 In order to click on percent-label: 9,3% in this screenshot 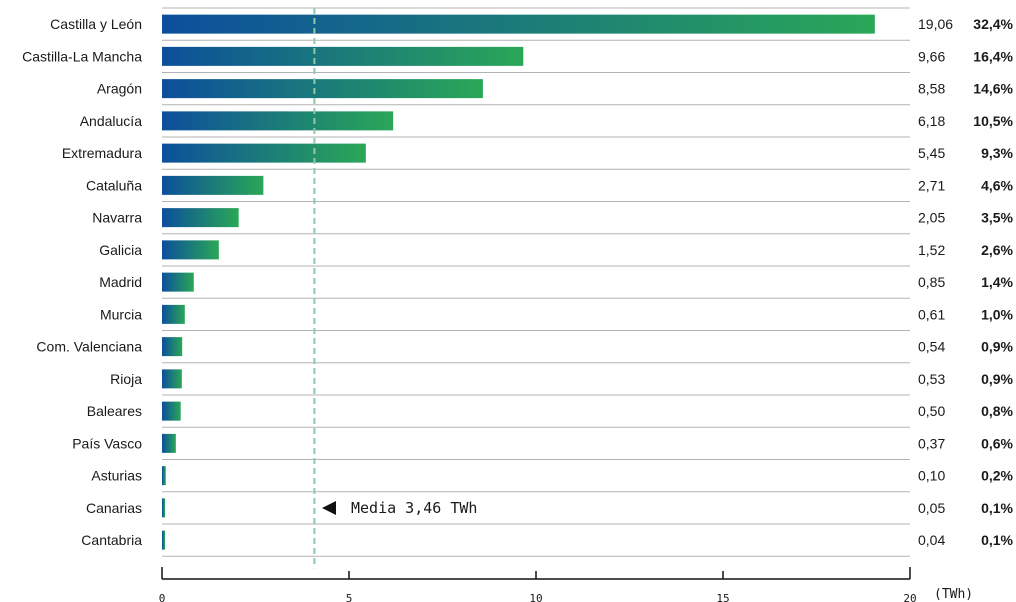, I will do `click(997, 153)`.